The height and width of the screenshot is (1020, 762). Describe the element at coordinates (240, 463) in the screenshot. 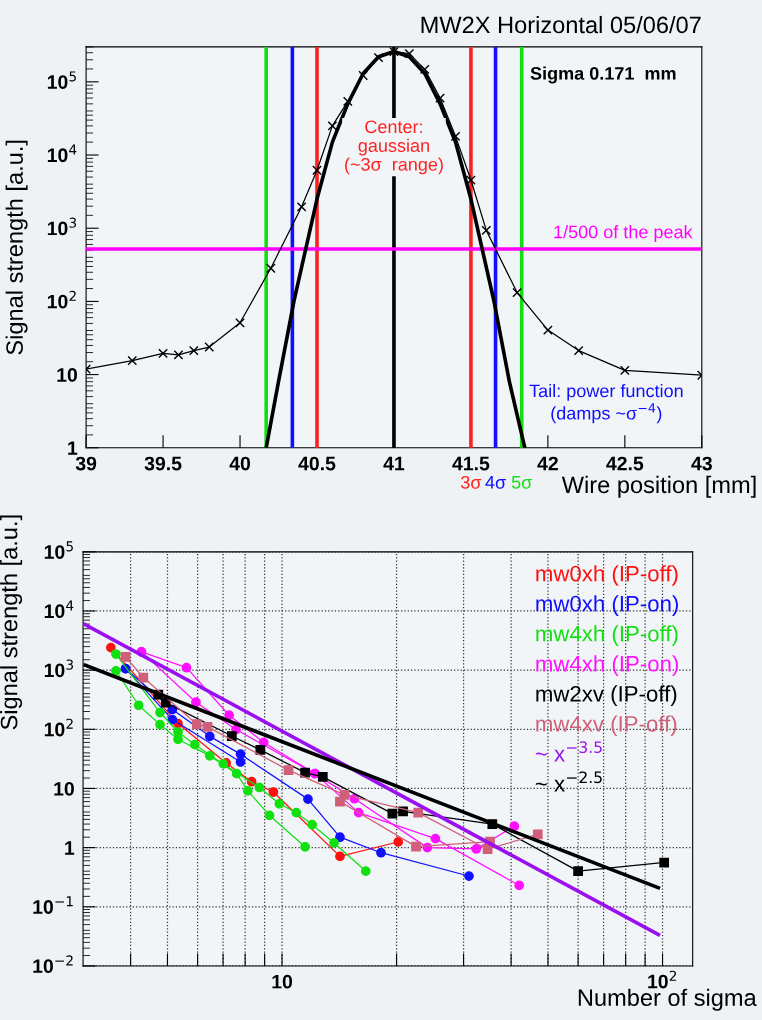

I see `x-tick-label: 40` at that location.